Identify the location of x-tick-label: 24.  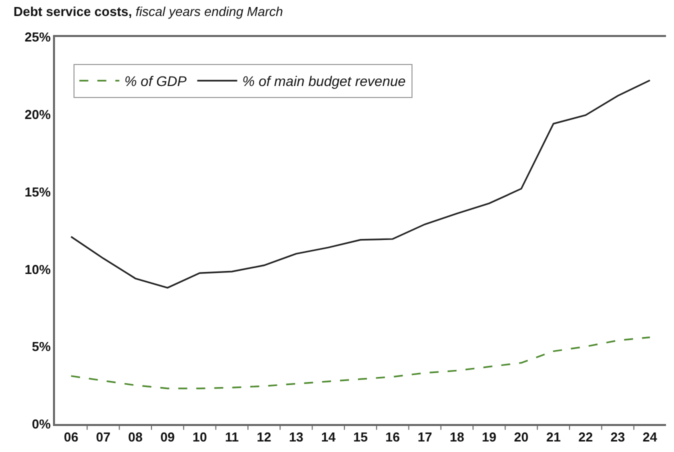
(650, 436).